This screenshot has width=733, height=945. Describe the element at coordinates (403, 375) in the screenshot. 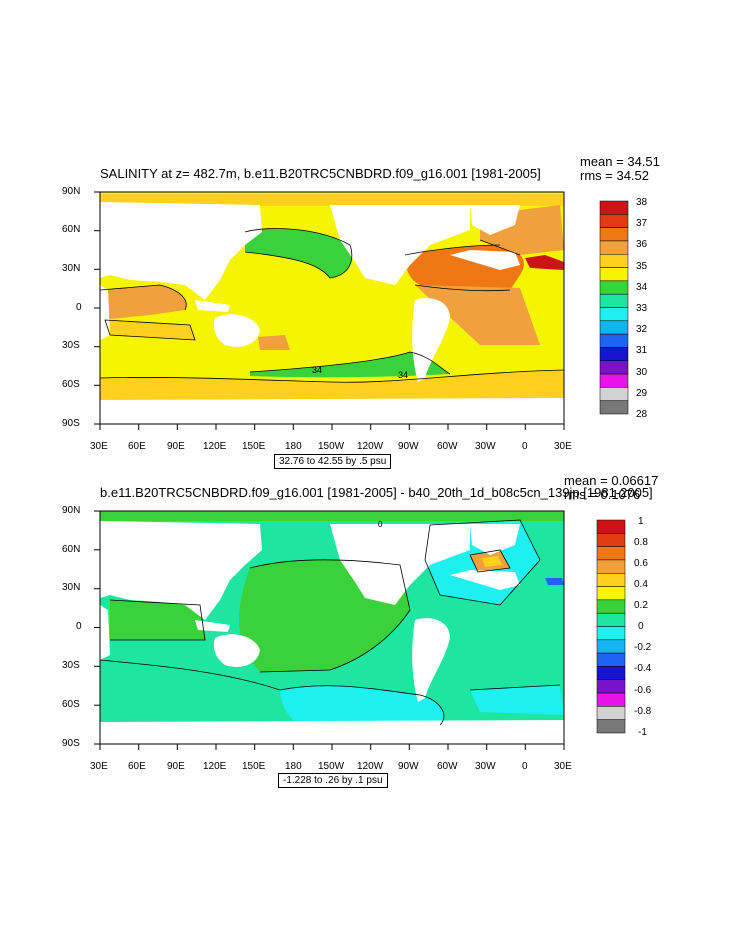

I see `contour-label: 34` at that location.